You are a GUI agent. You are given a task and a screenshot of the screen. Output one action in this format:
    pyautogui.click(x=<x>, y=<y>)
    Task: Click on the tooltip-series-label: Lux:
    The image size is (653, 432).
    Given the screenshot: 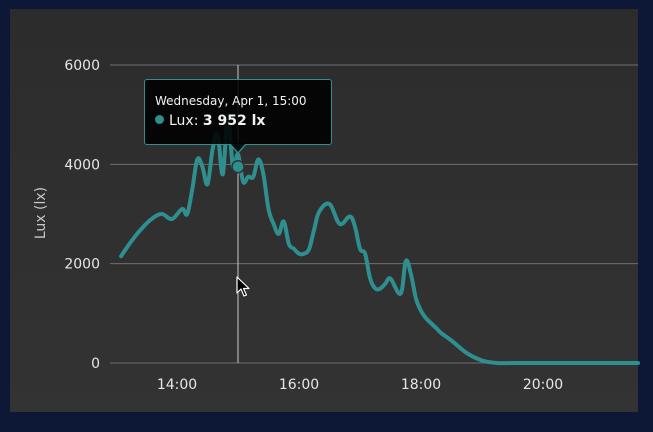 What is the action you would take?
    pyautogui.click(x=186, y=121)
    